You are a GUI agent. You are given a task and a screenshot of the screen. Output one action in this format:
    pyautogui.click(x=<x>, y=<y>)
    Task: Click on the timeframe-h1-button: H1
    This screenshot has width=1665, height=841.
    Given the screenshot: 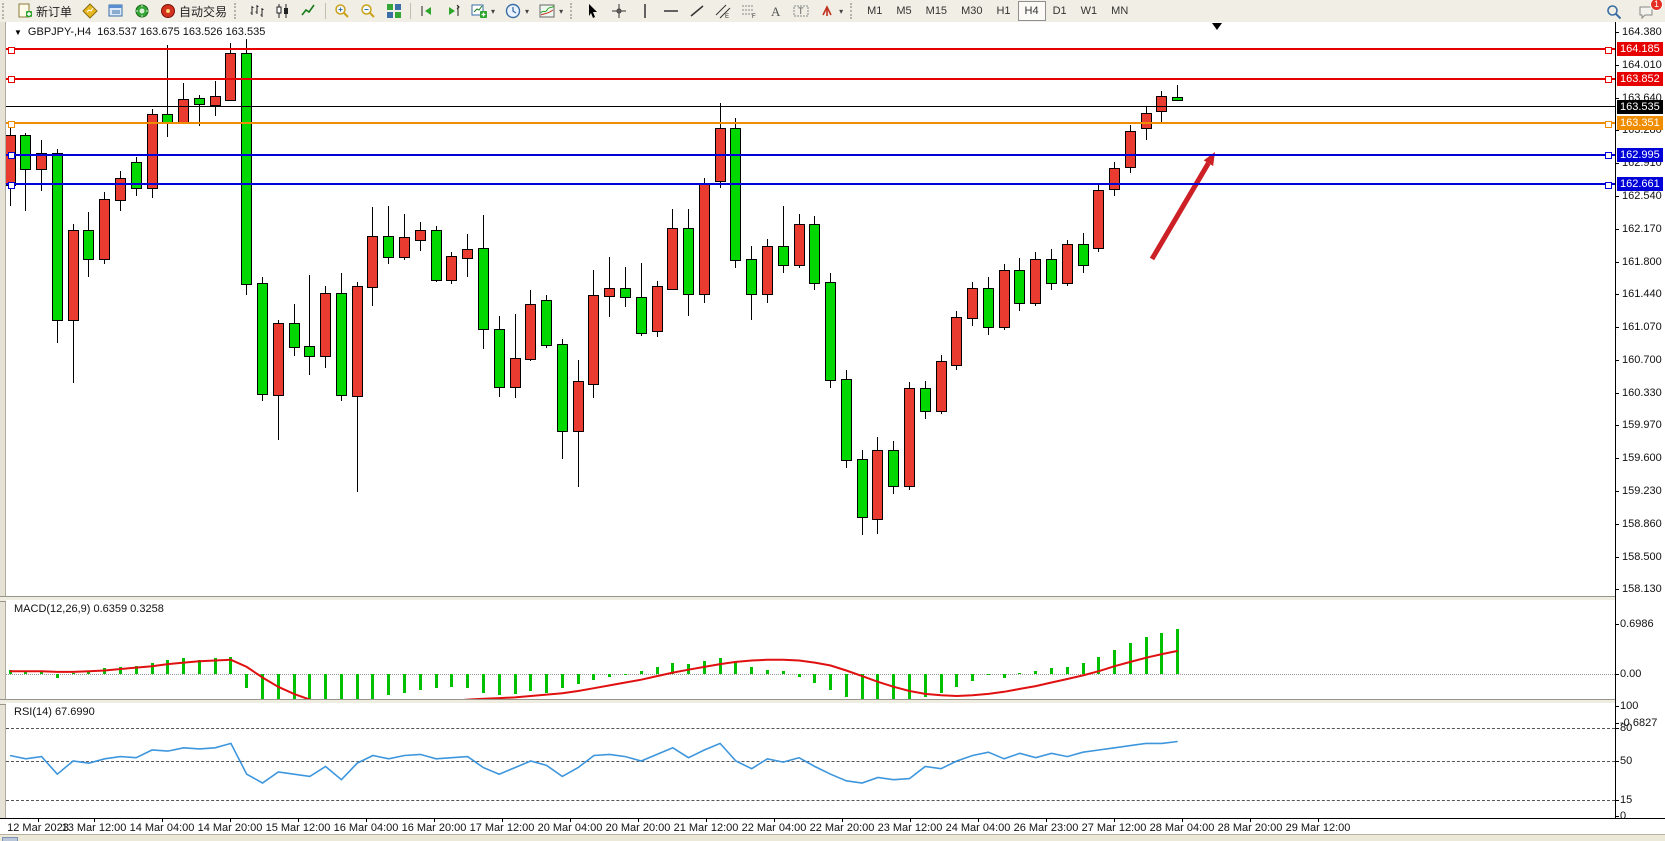 What is the action you would take?
    pyautogui.click(x=1003, y=11)
    